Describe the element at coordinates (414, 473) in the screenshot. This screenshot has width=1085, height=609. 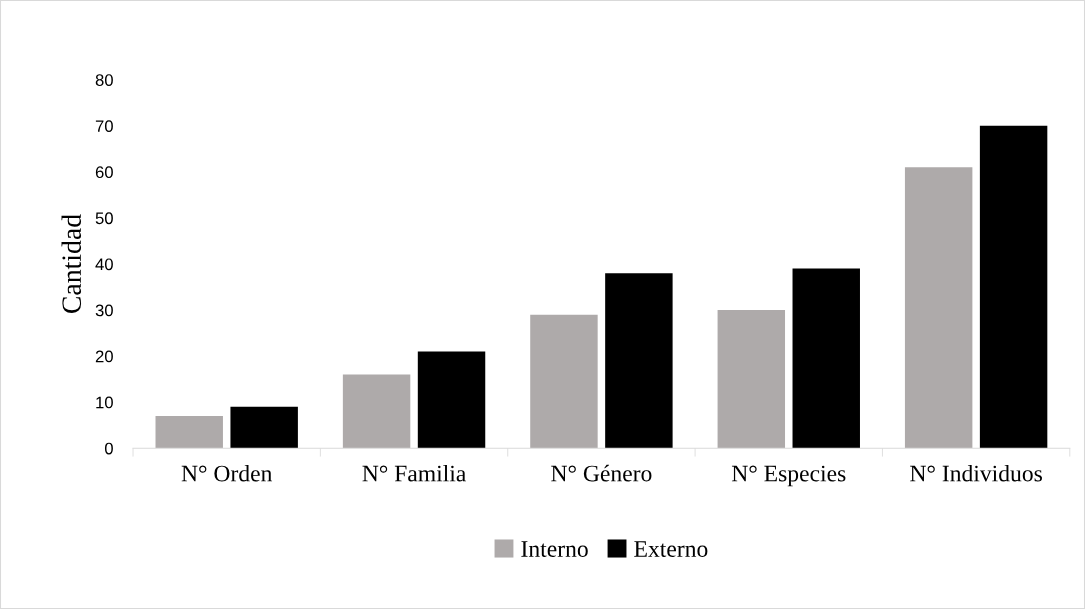
I see `x-tick-label: N° Familia` at that location.